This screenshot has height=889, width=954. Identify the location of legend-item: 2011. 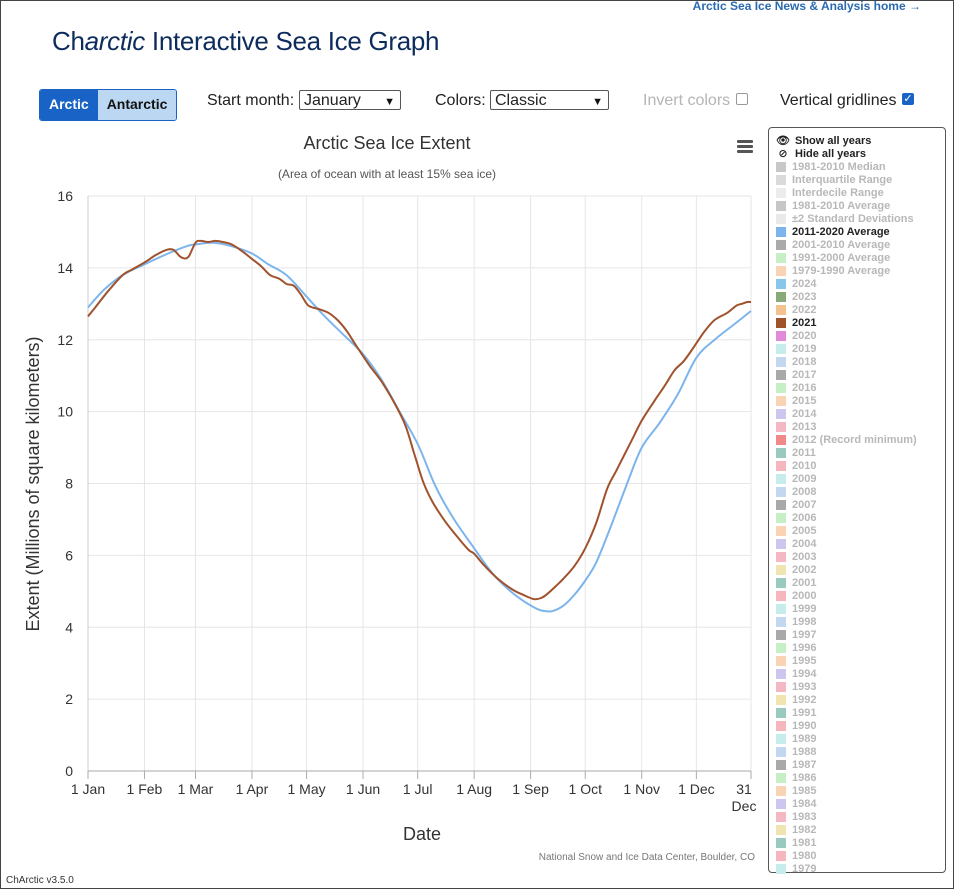
(860, 452).